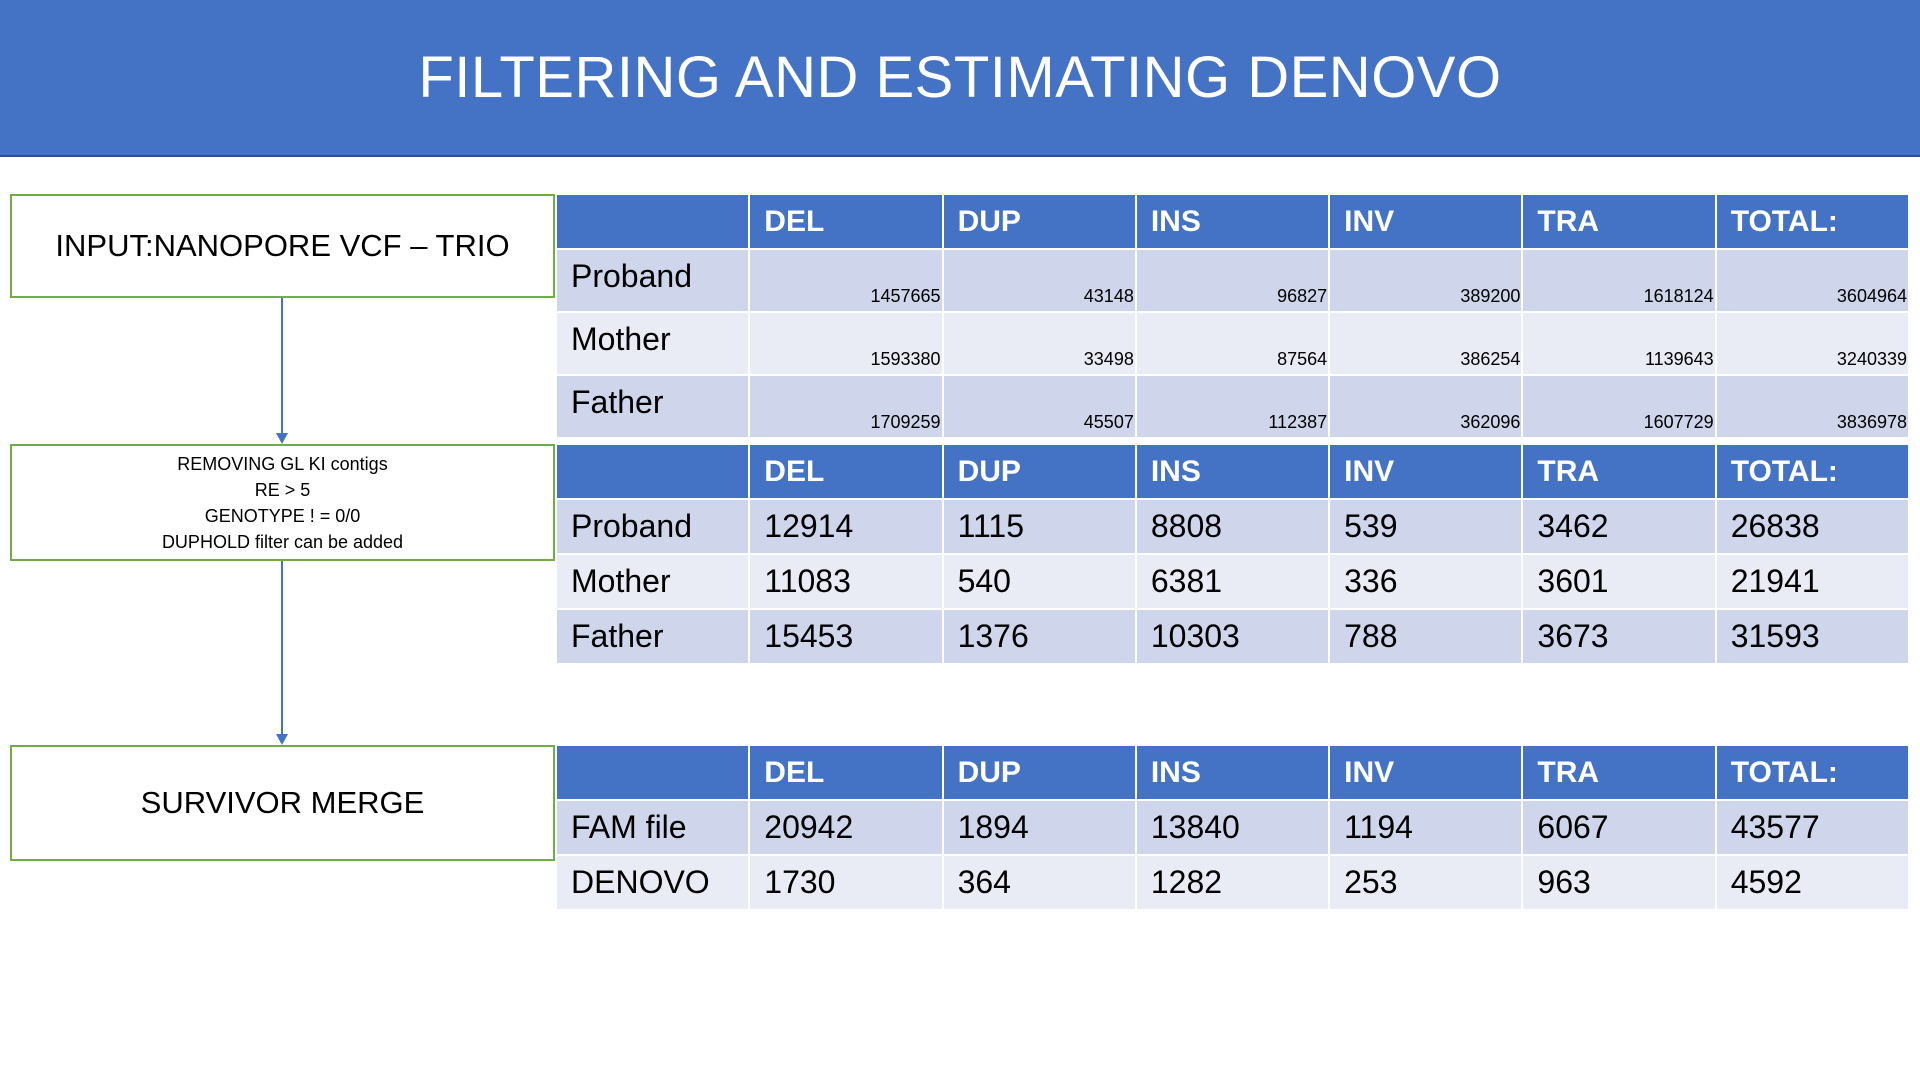  I want to click on cell-total: 3836978, so click(1812, 406).